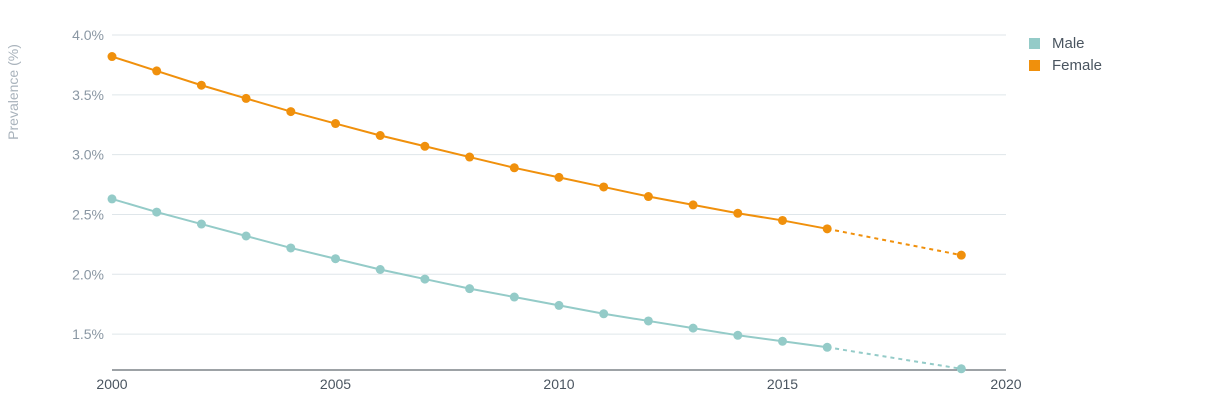 This screenshot has width=1230, height=402. What do you see at coordinates (335, 384) in the screenshot?
I see `x-tick-label: 2005` at bounding box center [335, 384].